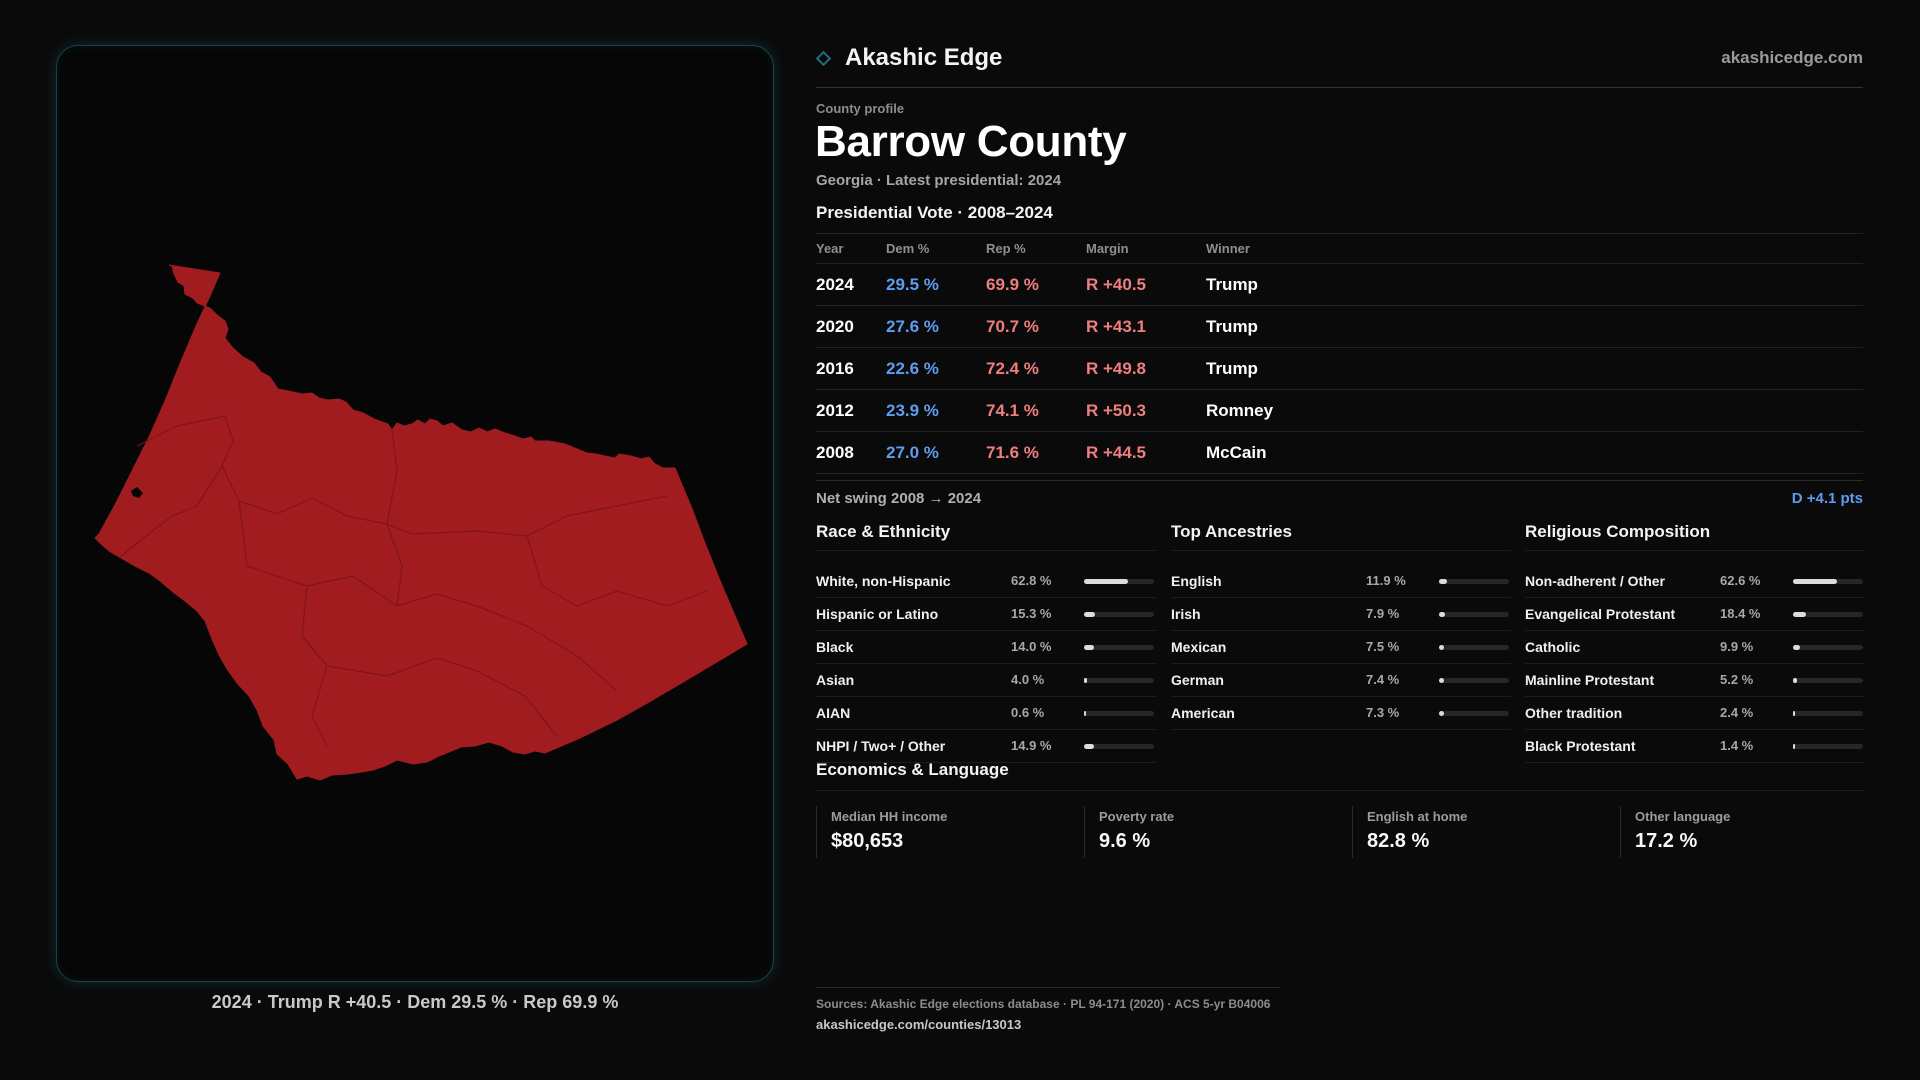  What do you see at coordinates (1186, 614) in the screenshot?
I see `stat-label: Irish` at bounding box center [1186, 614].